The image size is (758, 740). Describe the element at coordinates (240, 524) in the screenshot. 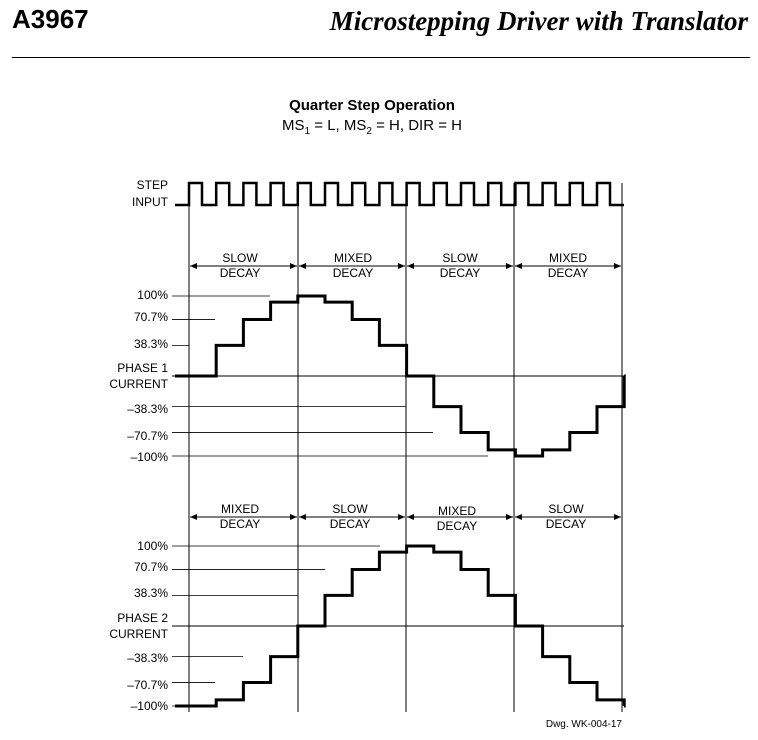

I see `phase2-decay-1-line2: DECAY` at that location.